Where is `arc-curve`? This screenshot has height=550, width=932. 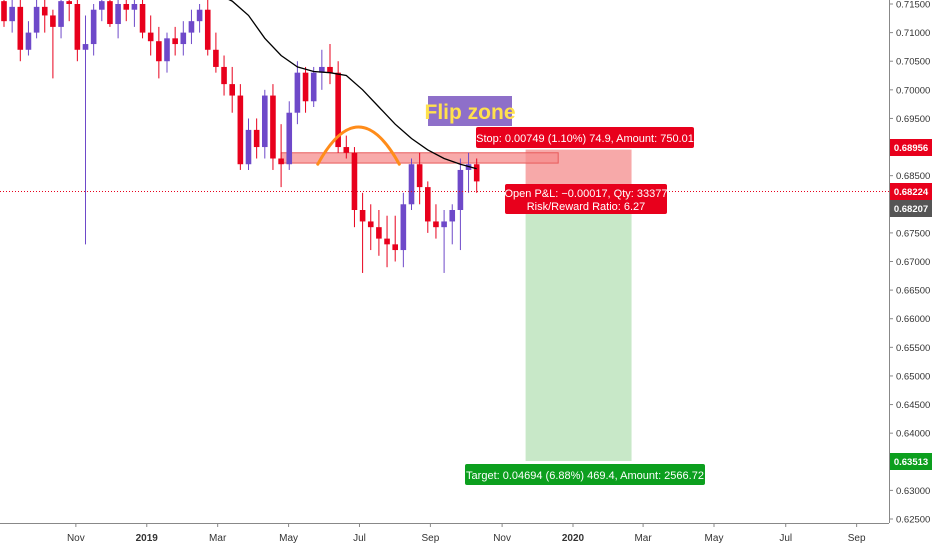
arc-curve is located at coordinates (358, 145).